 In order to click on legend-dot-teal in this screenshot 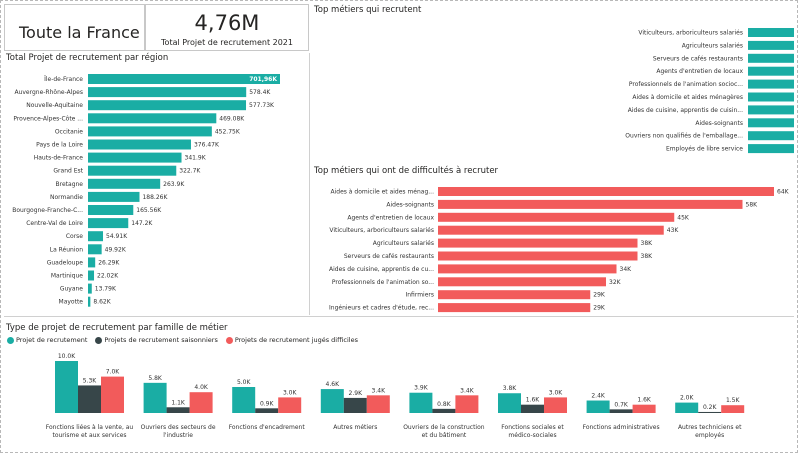, I will do `click(10, 340)`.